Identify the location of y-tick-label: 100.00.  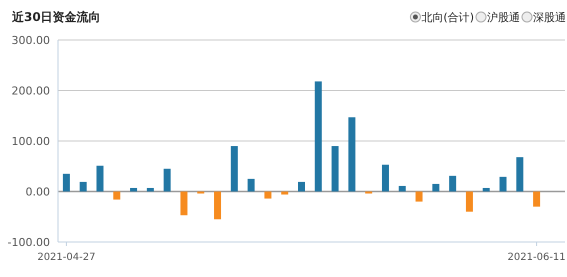
(31, 141).